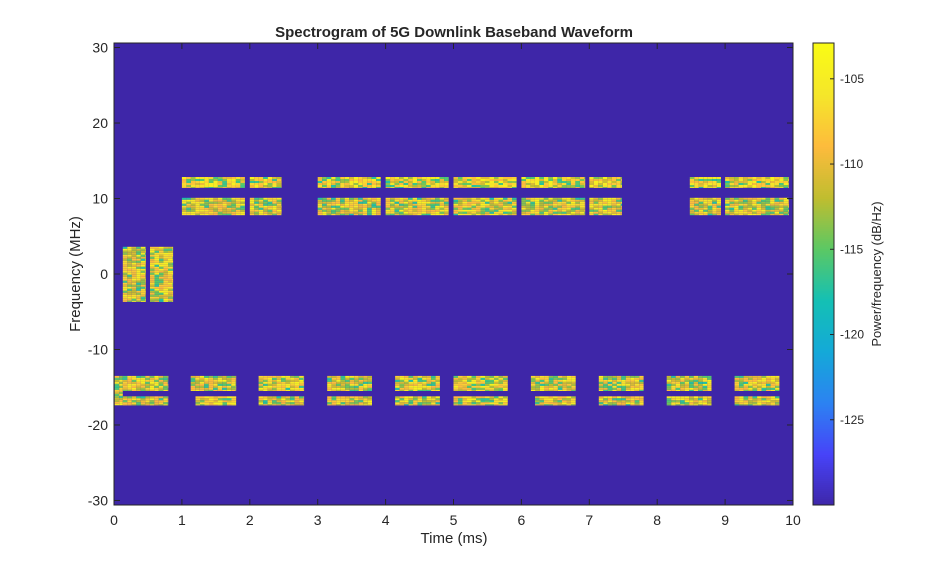 The image size is (946, 574). Describe the element at coordinates (705, 206) in the screenshot. I see `spectral-block` at that location.